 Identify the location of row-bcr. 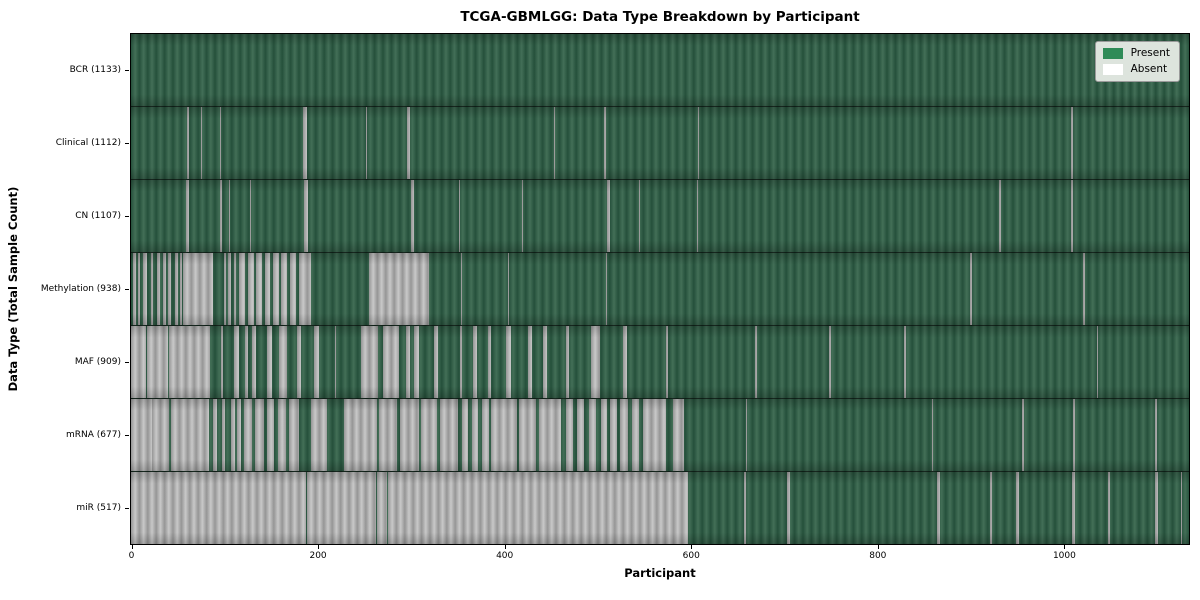
(660, 70).